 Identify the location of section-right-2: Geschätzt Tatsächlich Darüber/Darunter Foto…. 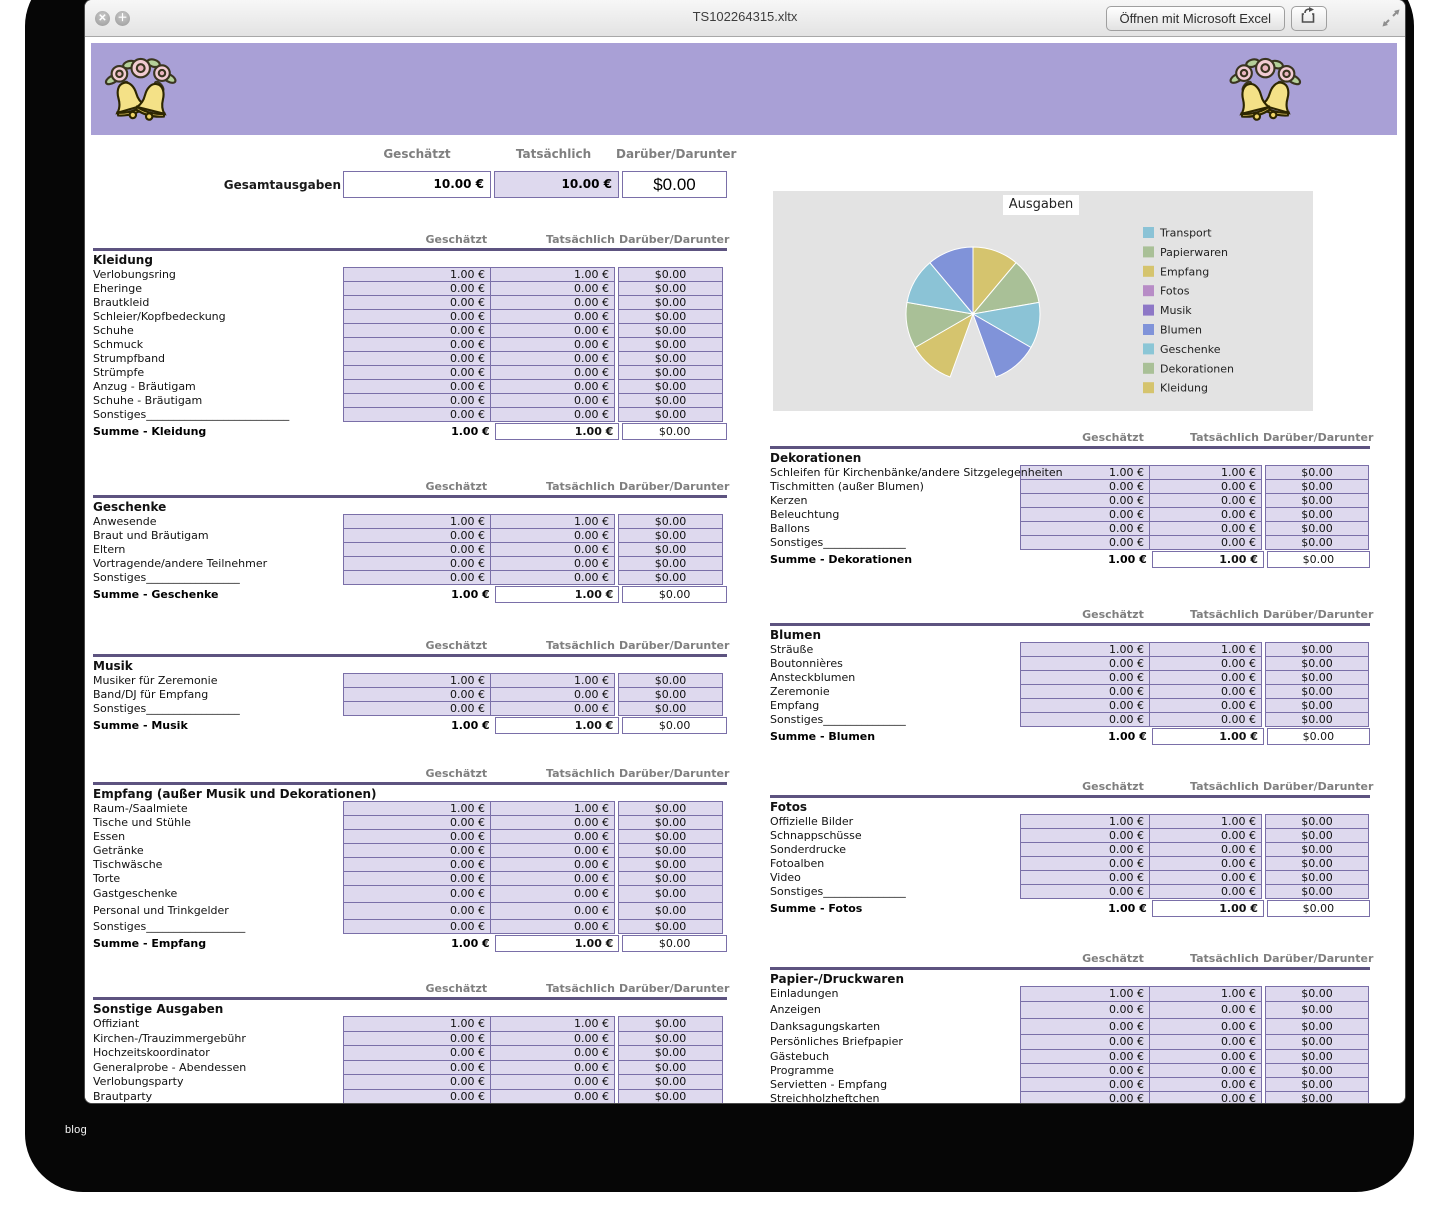
(1071, 848).